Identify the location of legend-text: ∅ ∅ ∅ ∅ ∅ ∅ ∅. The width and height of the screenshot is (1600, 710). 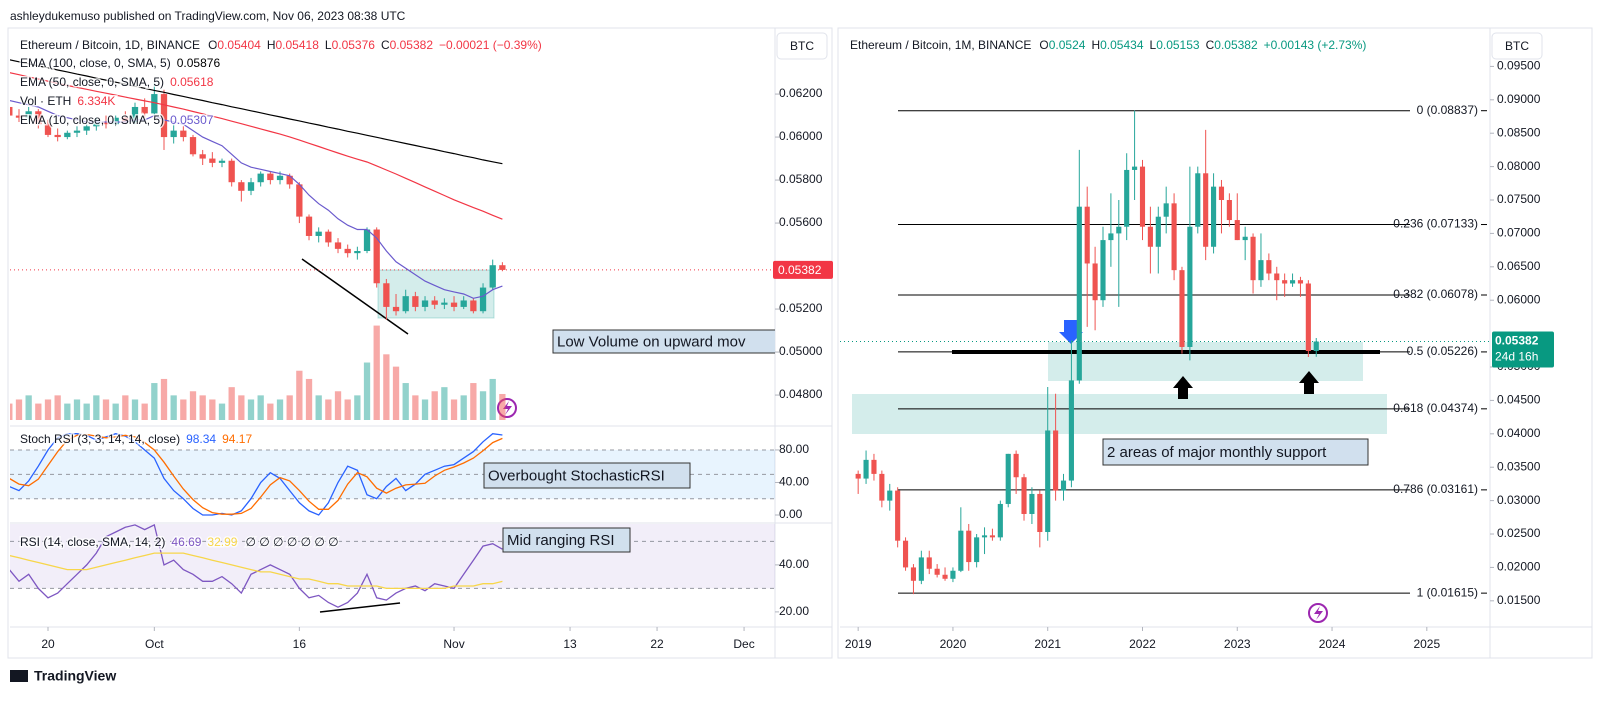
(291, 542).